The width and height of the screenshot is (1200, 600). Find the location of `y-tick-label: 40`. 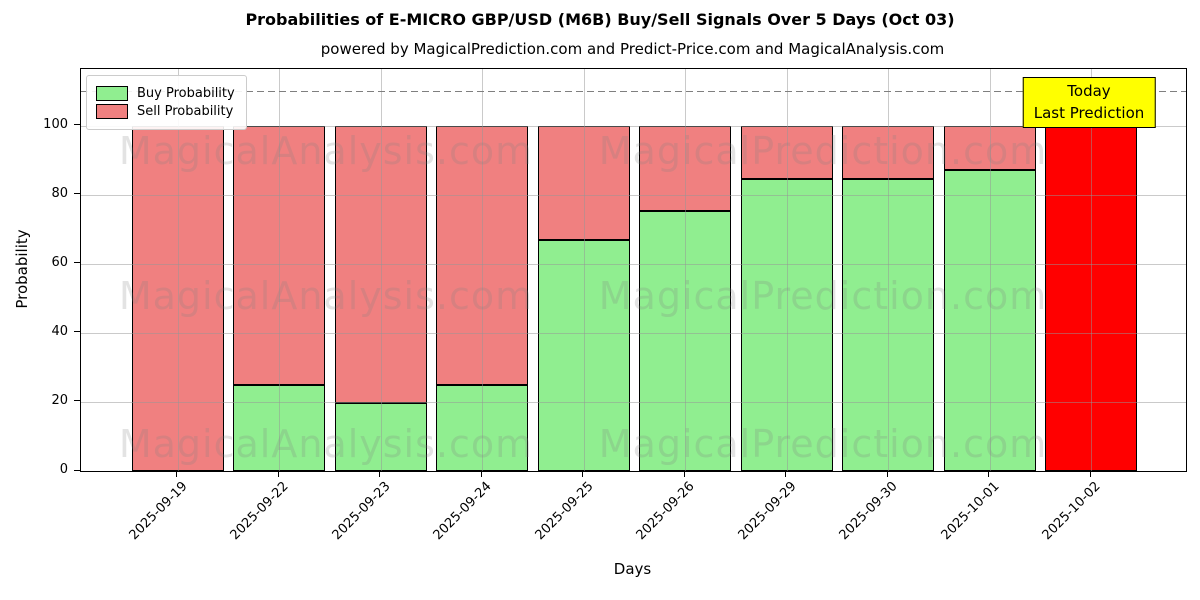

y-tick-label: 40 is located at coordinates (59, 331).